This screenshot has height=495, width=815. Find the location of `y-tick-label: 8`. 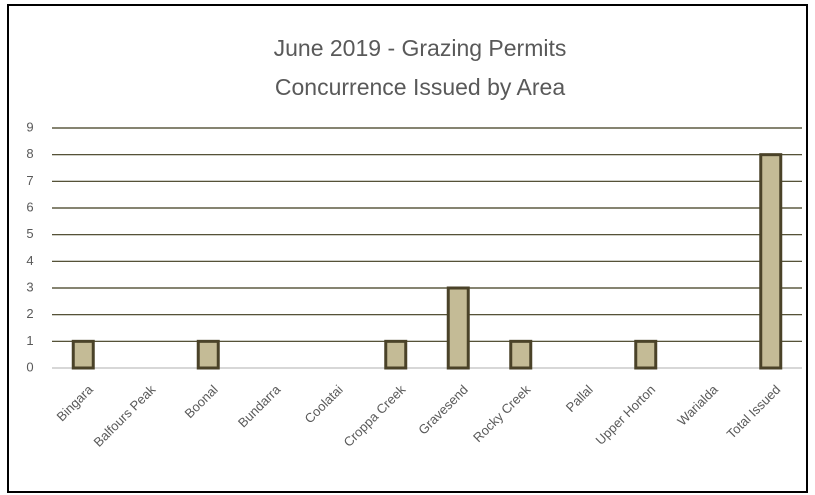

y-tick-label: 8 is located at coordinates (29, 153).